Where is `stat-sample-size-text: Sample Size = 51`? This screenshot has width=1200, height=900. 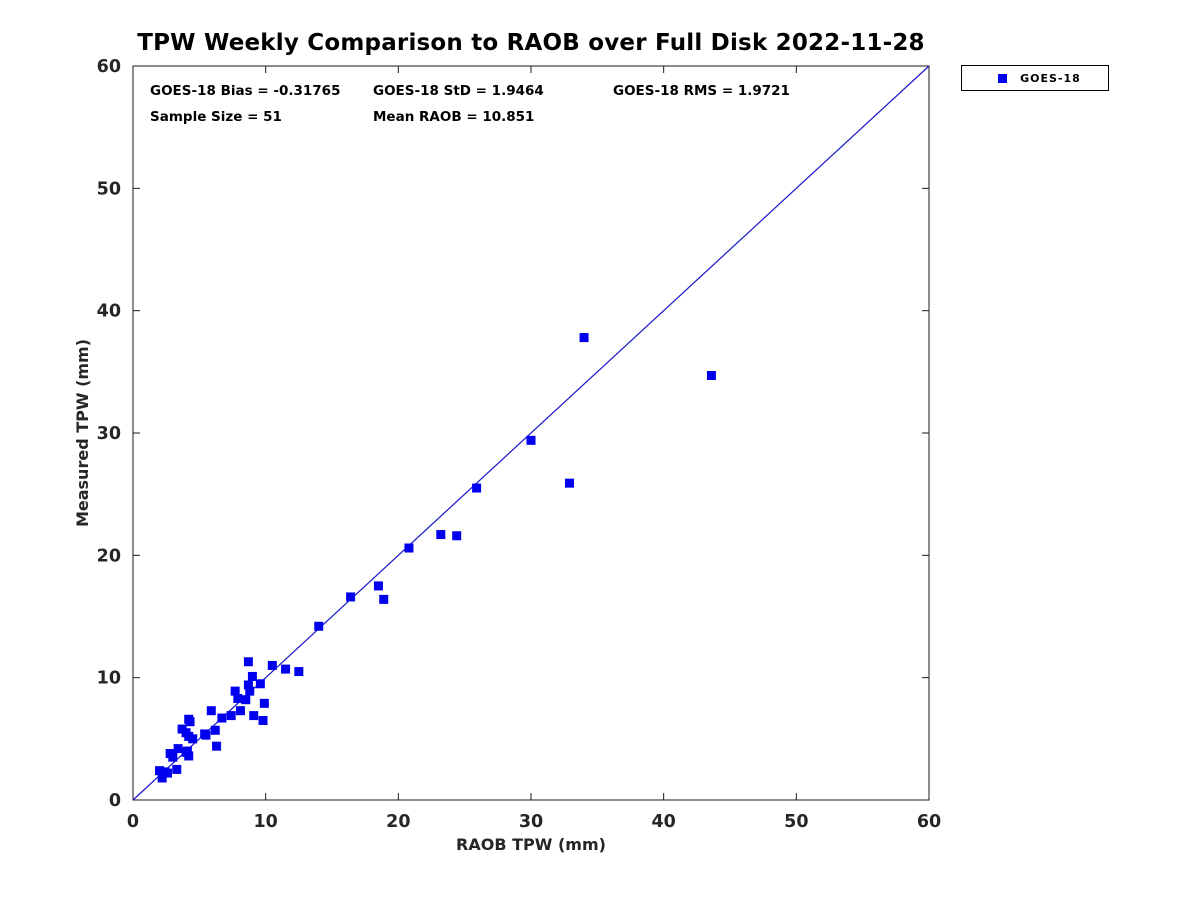
stat-sample-size-text: Sample Size = 51 is located at coordinates (216, 117).